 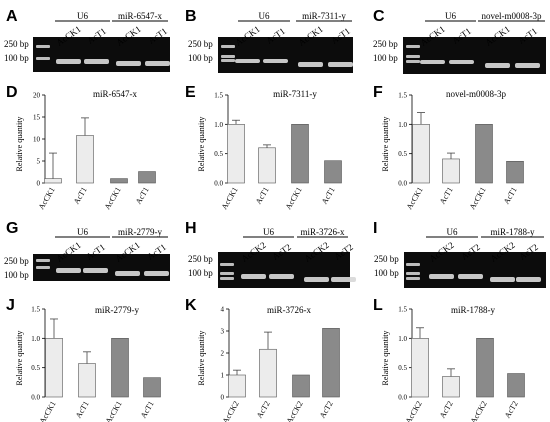 I want to click on panel-label-B: B, so click(x=191, y=16).